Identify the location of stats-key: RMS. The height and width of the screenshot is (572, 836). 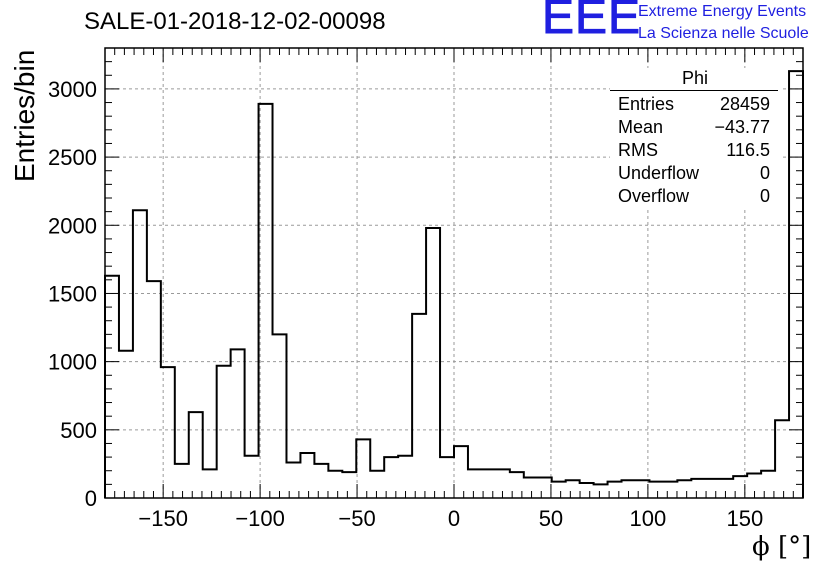
(638, 150).